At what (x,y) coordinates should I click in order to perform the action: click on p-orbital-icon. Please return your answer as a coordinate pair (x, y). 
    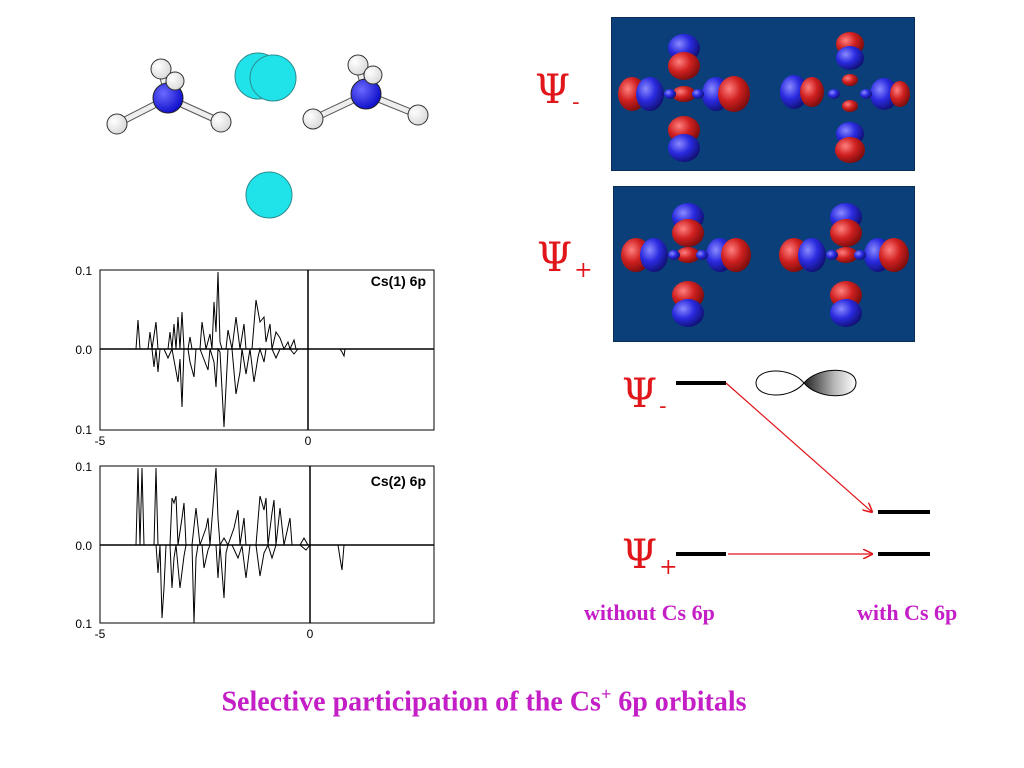
    Looking at the image, I should click on (806, 383).